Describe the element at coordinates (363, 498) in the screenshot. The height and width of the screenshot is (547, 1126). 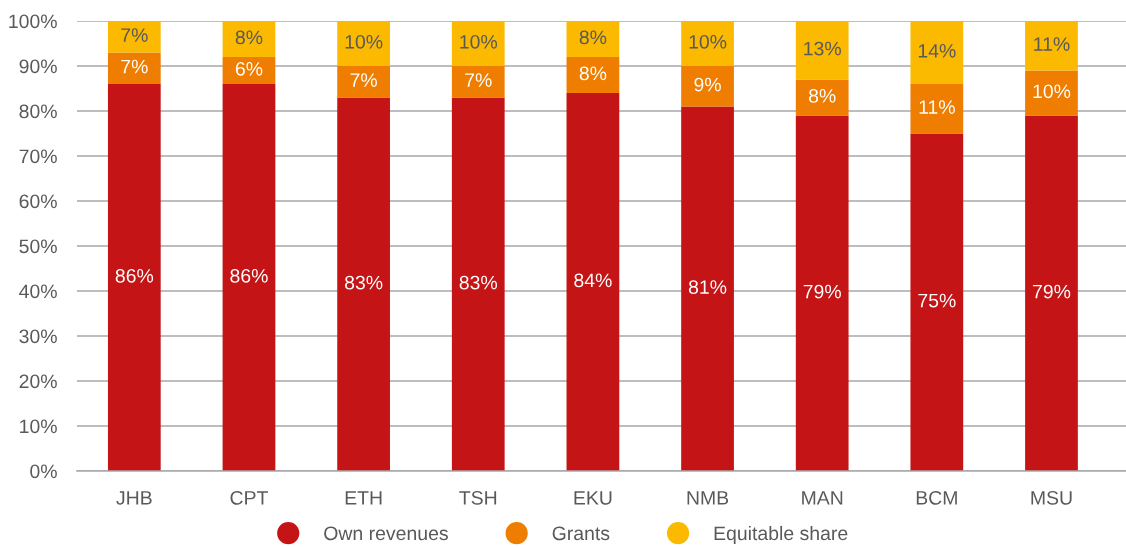
I see `x-tick-label: ETH` at that location.